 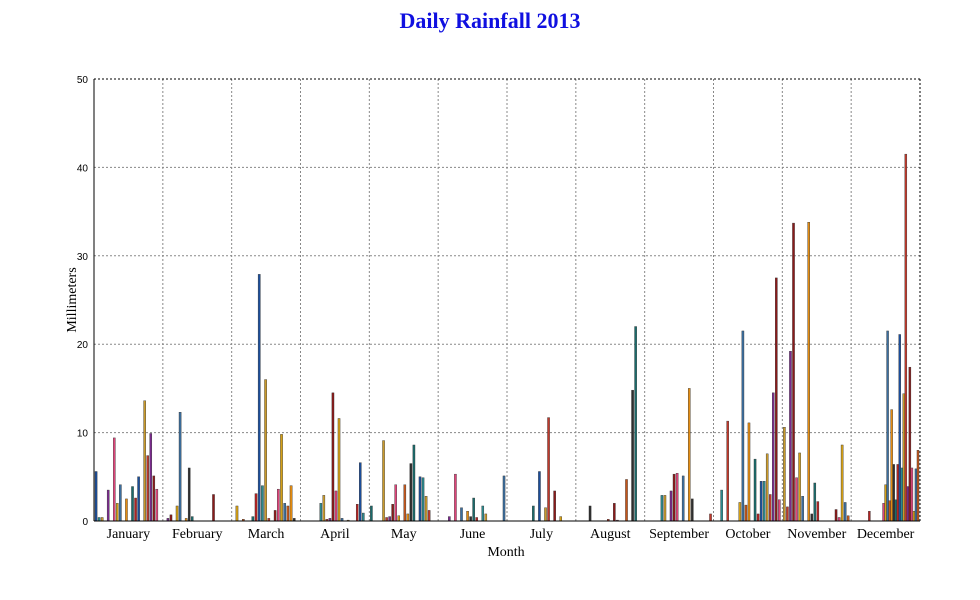 I want to click on y-tick-label: 30, so click(x=83, y=257).